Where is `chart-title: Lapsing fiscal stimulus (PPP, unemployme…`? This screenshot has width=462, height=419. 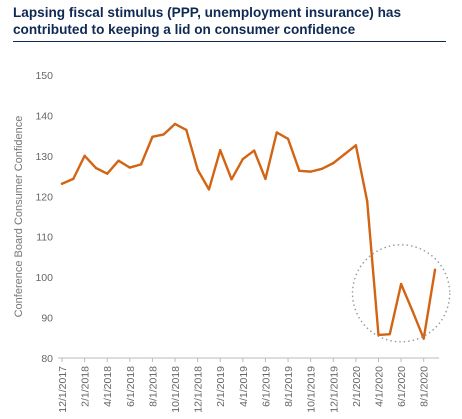
chart-title: Lapsing fiscal stimulus (PPP, unemployme… is located at coordinates (207, 21).